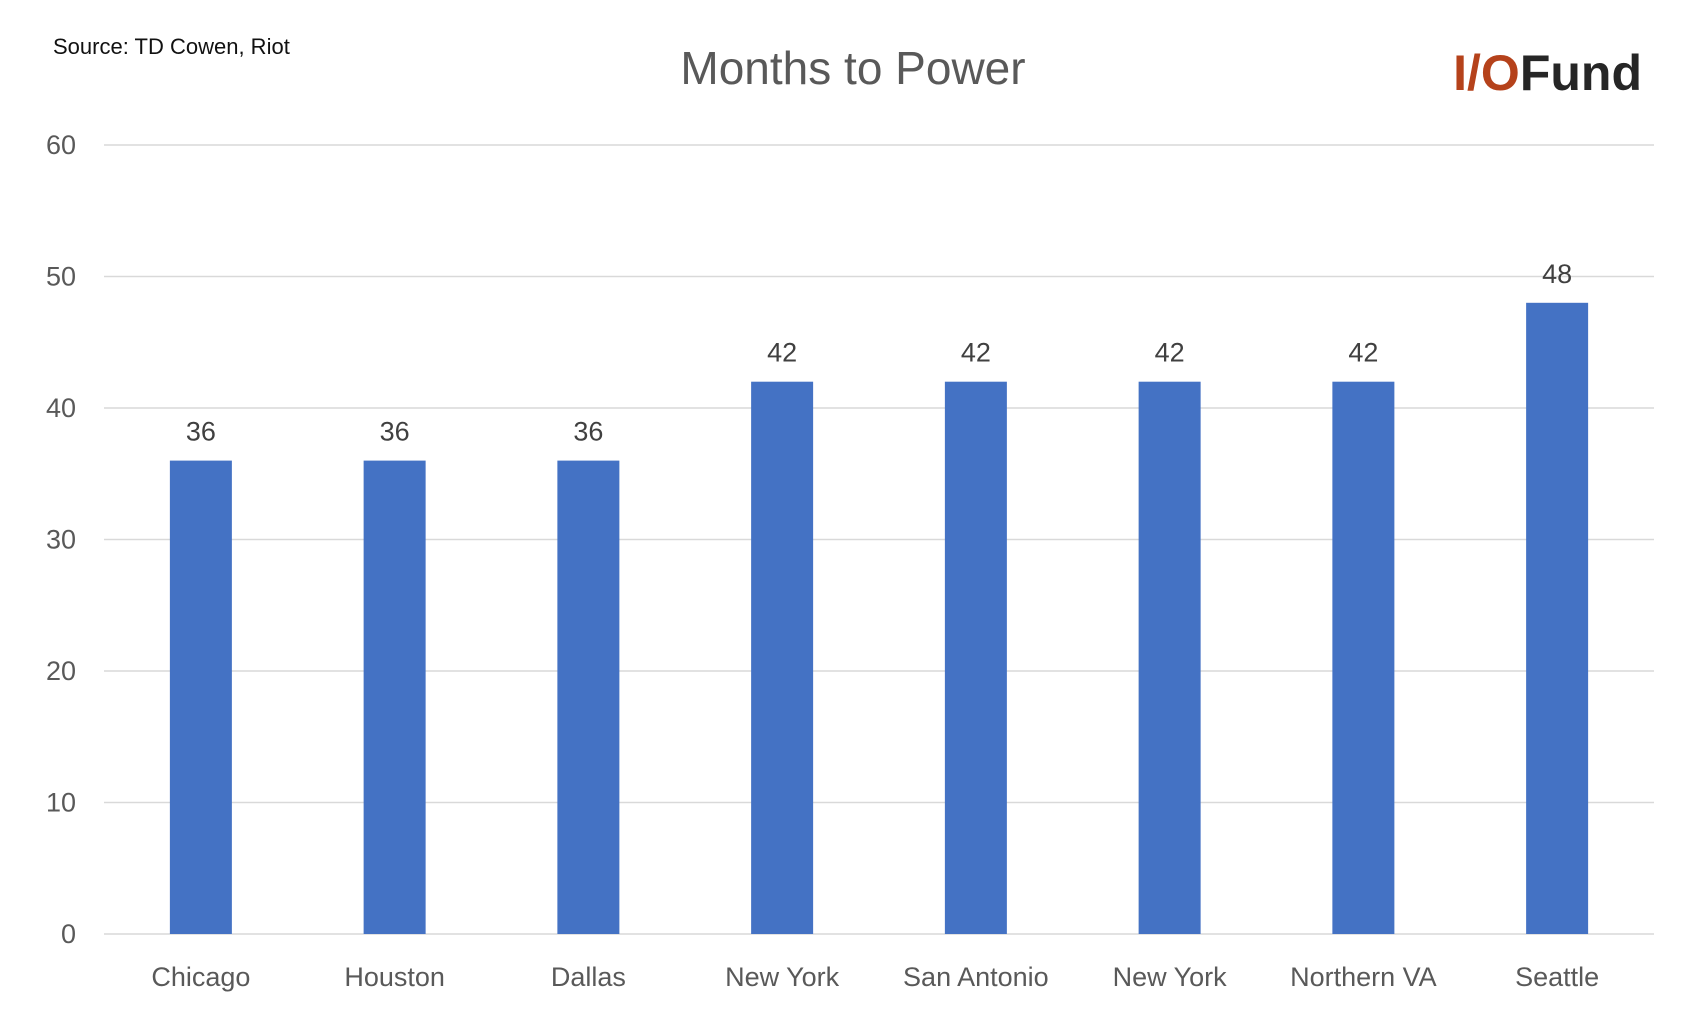 The height and width of the screenshot is (1032, 1682). Describe the element at coordinates (1363, 977) in the screenshot. I see `x-category-label: Northern VA` at that location.